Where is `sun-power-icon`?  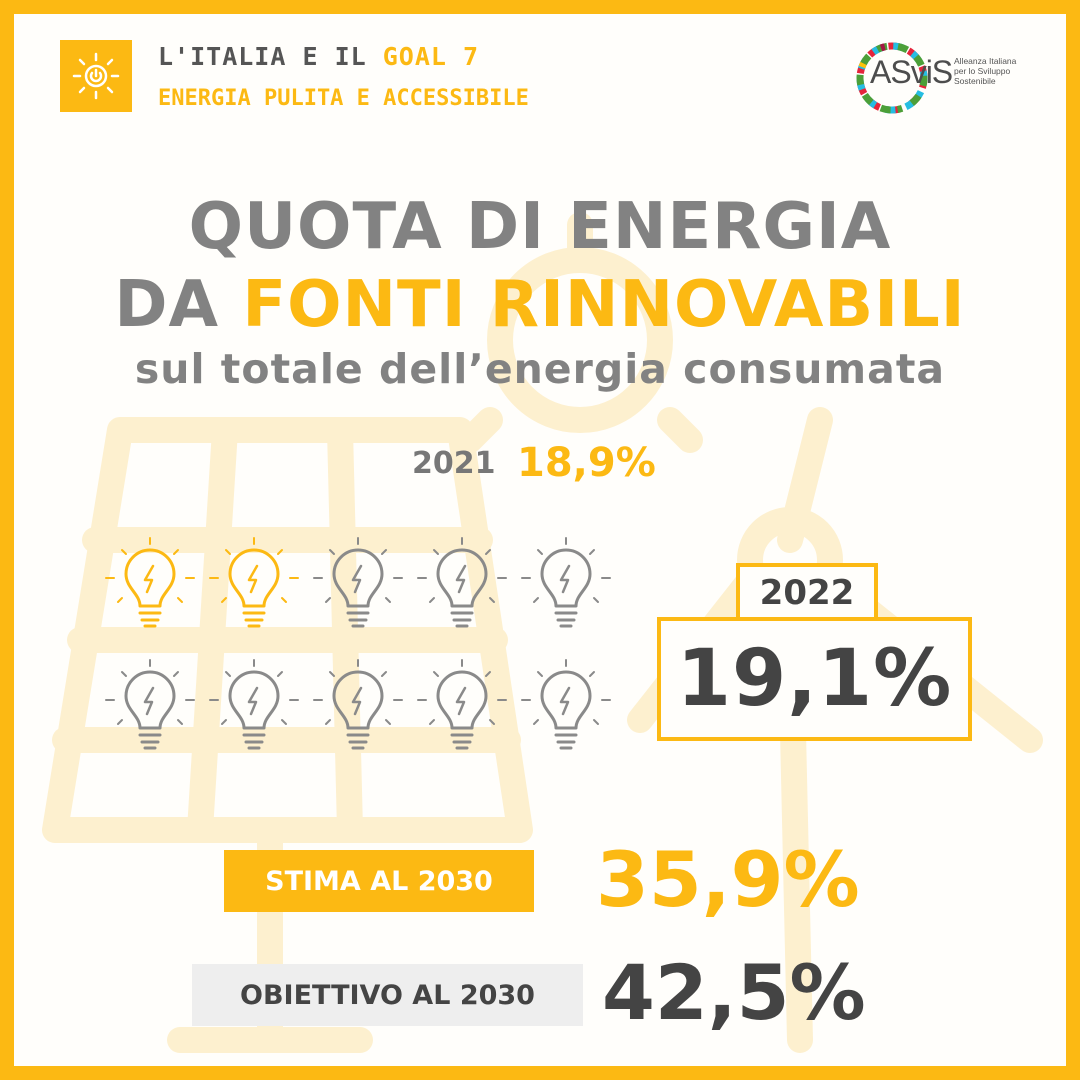 sun-power-icon is located at coordinates (96, 76).